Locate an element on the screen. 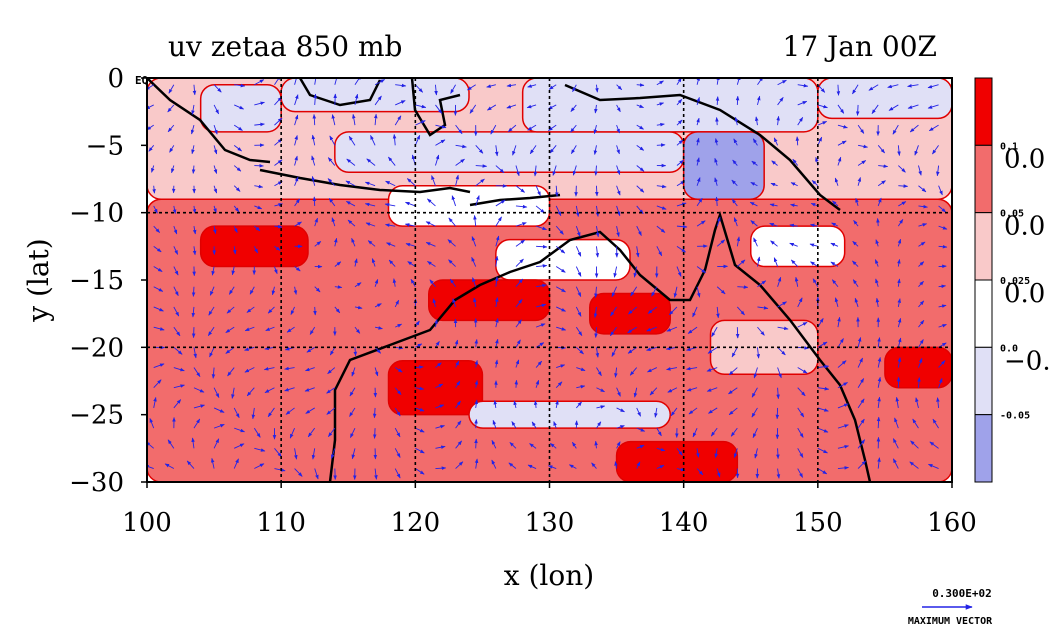 The image size is (1058, 631). reference-vector-value: 0.300E+02 is located at coordinates (962, 593).